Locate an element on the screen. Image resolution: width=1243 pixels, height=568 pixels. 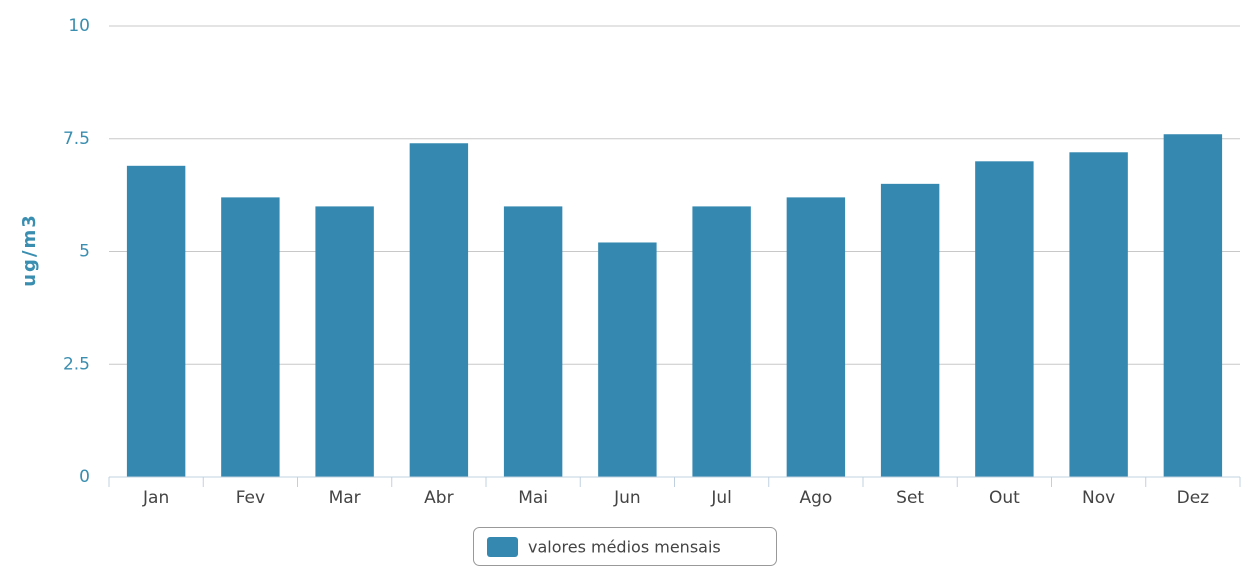
x-tick-label: Nov is located at coordinates (1098, 498).